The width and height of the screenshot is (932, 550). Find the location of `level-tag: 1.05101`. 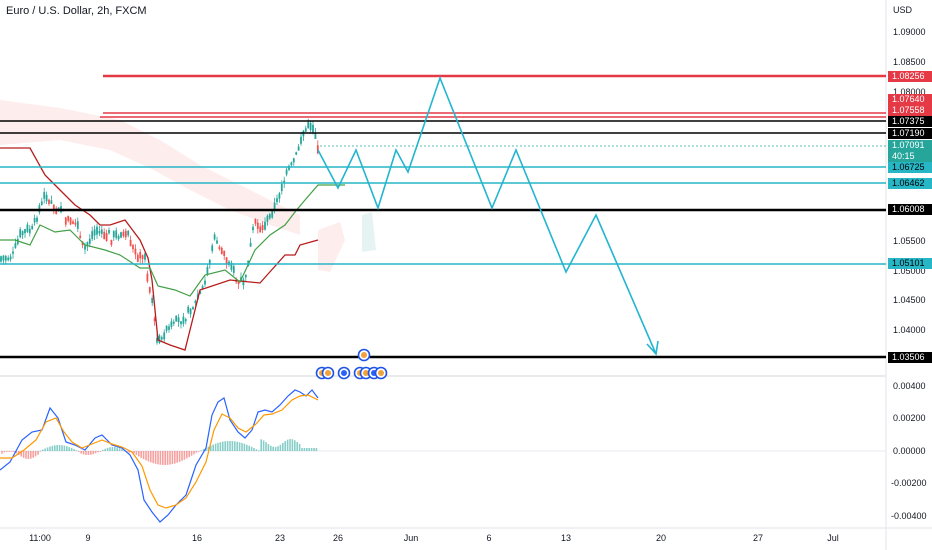

level-tag: 1.05101 is located at coordinates (910, 263).